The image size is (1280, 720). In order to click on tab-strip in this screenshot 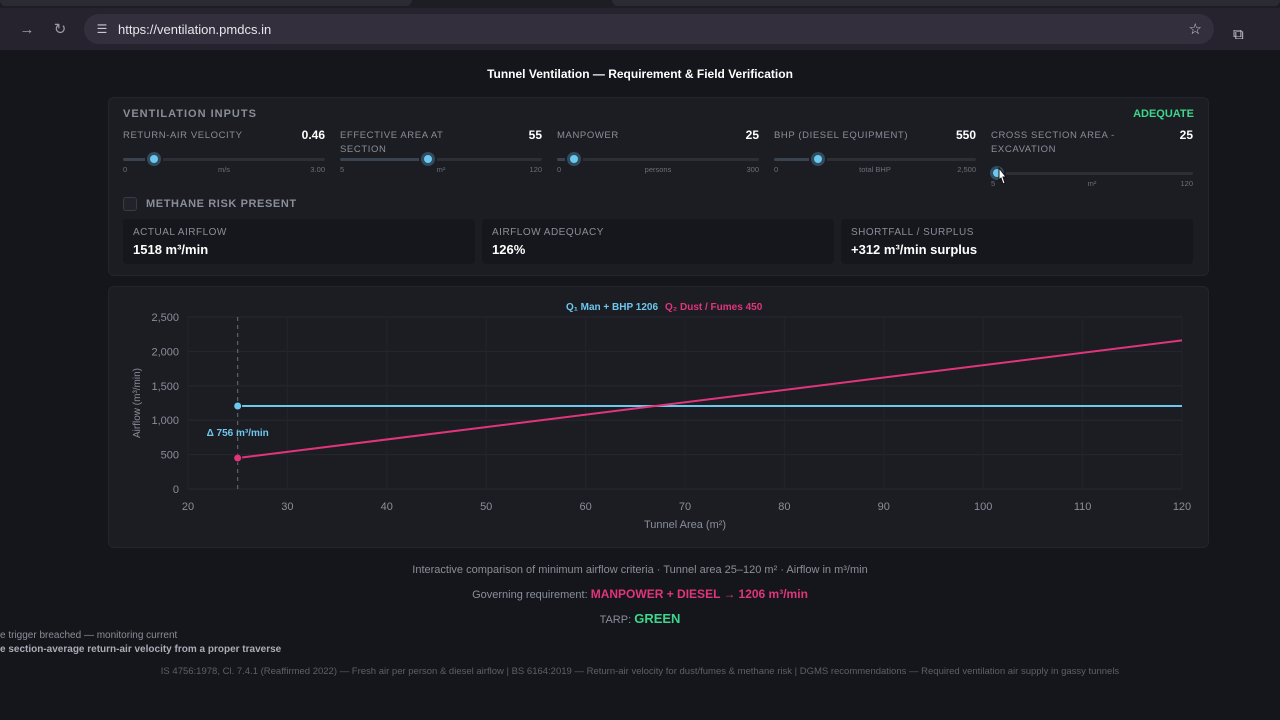, I will do `click(640, 4)`.